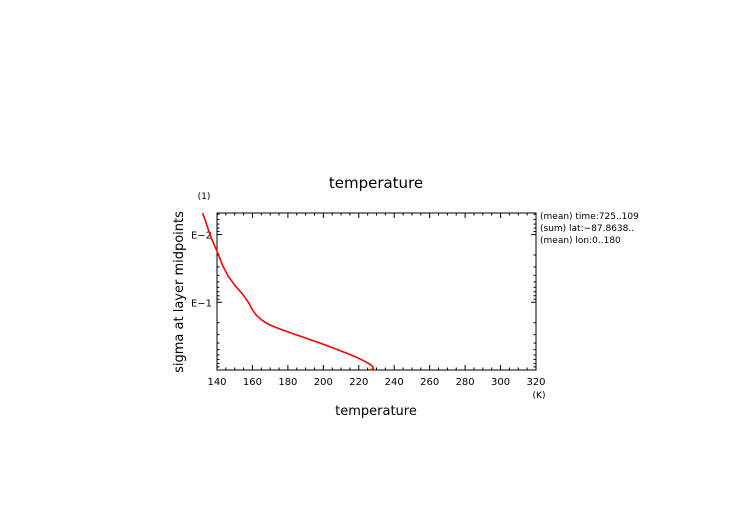 Image resolution: width=752 pixels, height=532 pixels. I want to click on x-tick-label: 300, so click(500, 382).